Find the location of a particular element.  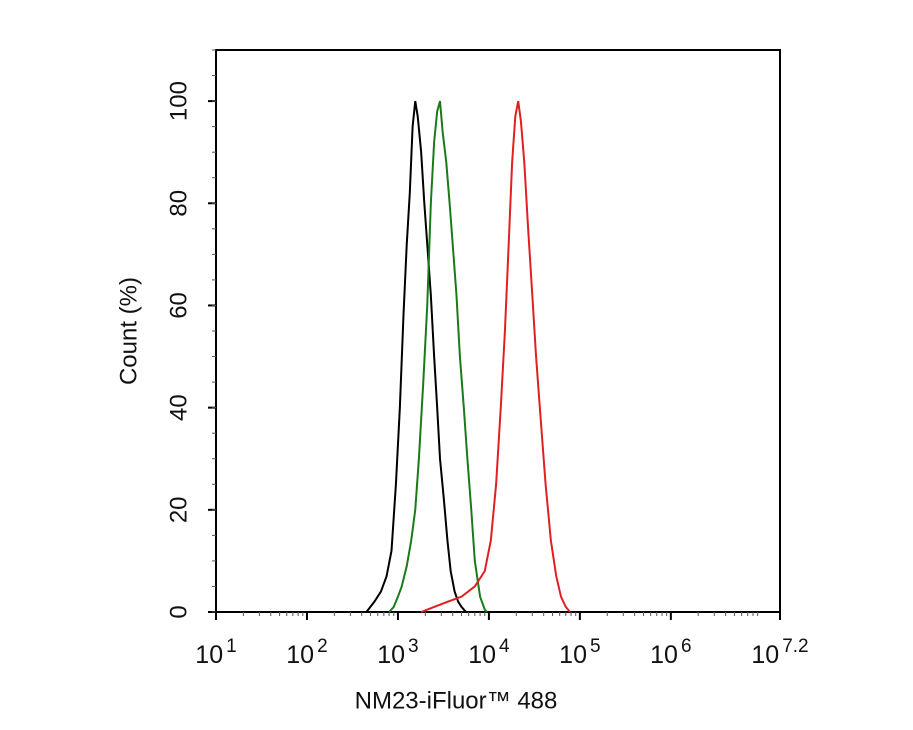

y-tick-label: 80 is located at coordinates (178, 203).